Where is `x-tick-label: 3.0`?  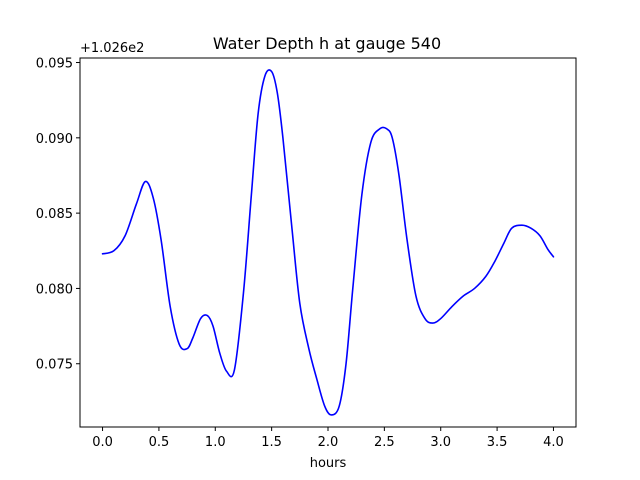 x-tick-label: 3.0 is located at coordinates (440, 442).